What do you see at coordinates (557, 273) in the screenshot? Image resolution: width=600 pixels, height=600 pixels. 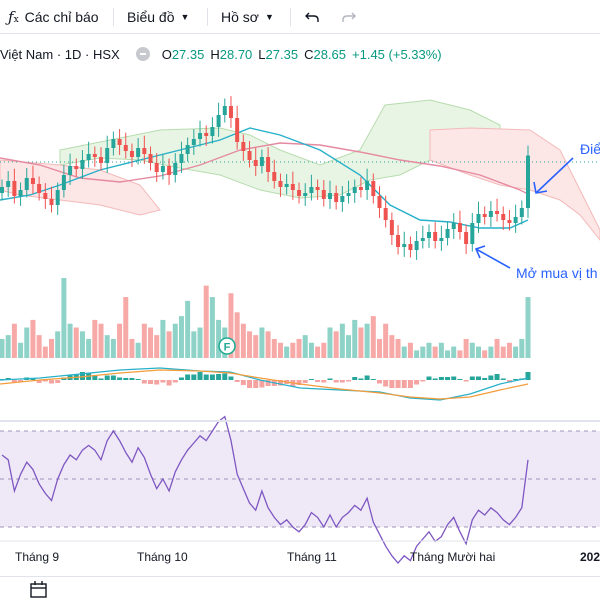 I see `annotation-label-bottom: Mở mua vị th` at bounding box center [557, 273].